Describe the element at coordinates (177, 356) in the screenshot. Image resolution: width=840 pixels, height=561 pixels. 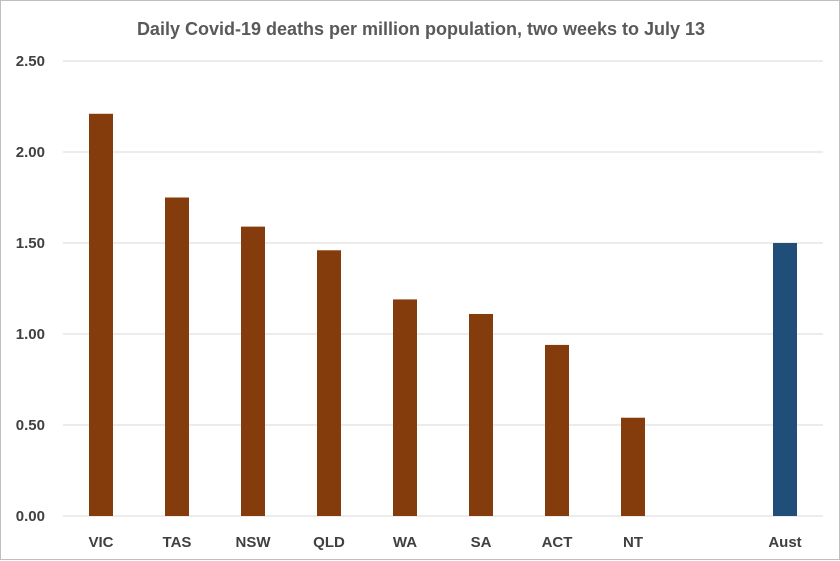
I see `bar-tas` at that location.